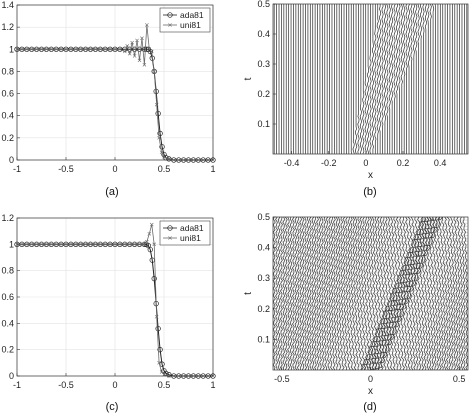 The width and height of the screenshot is (474, 416). What do you see at coordinates (111, 192) in the screenshot?
I see `panel-caption: (a)` at bounding box center [111, 192].